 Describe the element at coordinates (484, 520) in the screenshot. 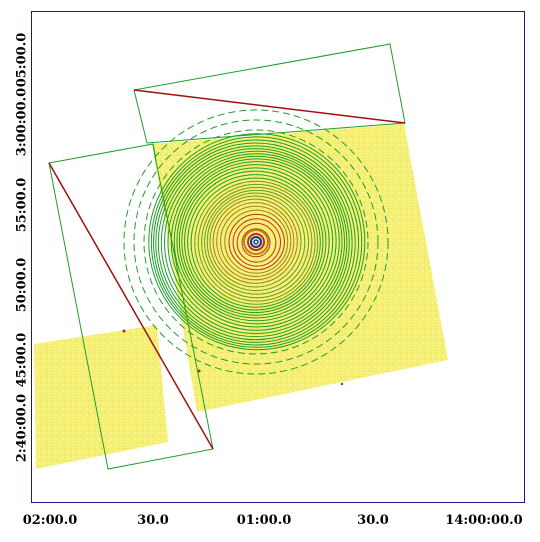

I see `x-tick-label: 14:00:00.0` at that location.